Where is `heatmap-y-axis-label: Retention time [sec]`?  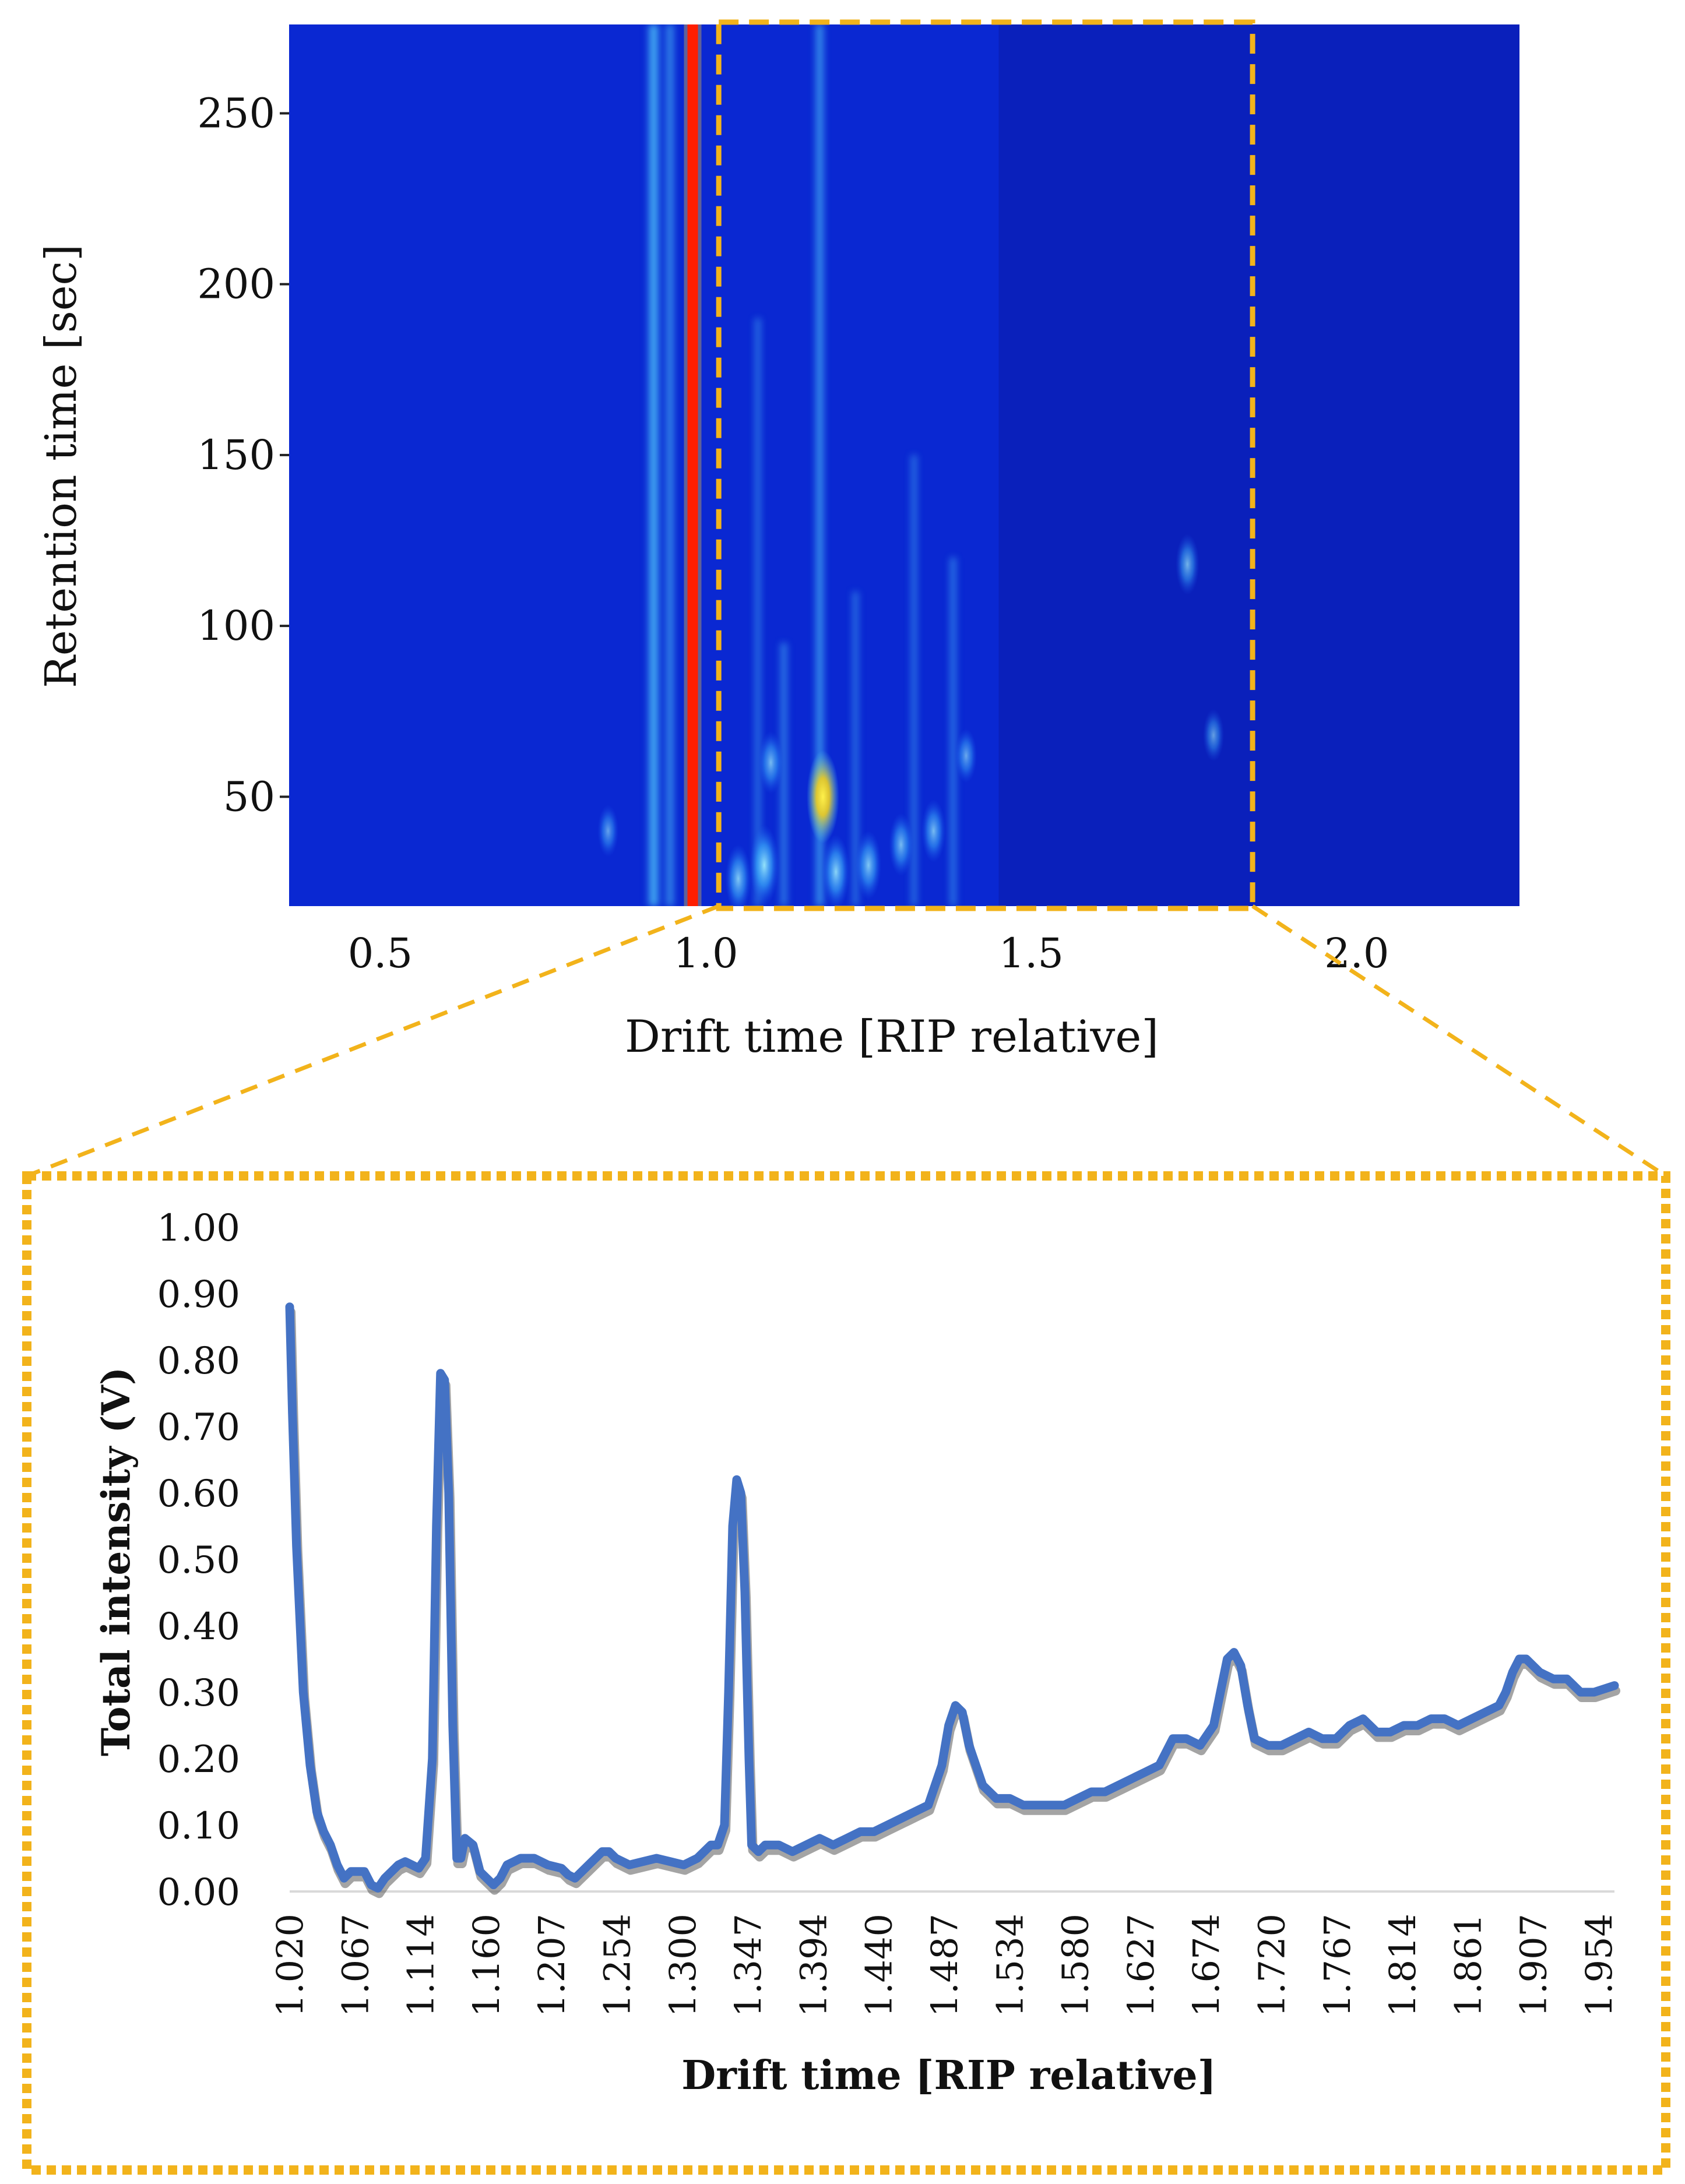 heatmap-y-axis-label: Retention time [sec] is located at coordinates (61, 466).